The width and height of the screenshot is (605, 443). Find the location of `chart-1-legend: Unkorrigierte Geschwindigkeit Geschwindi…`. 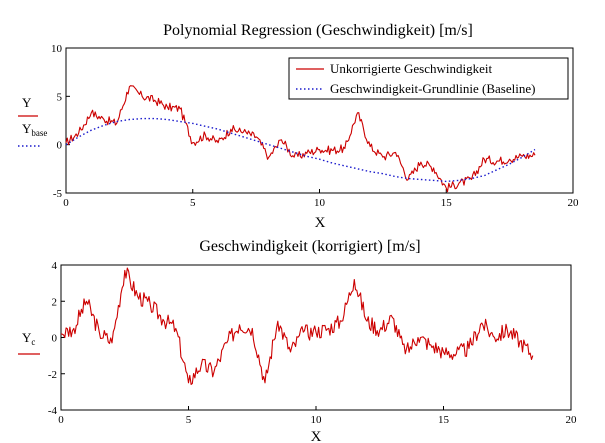

chart-1-legend: Unkorrigierte Geschwindigkeit Geschwindi… is located at coordinates (428, 78).